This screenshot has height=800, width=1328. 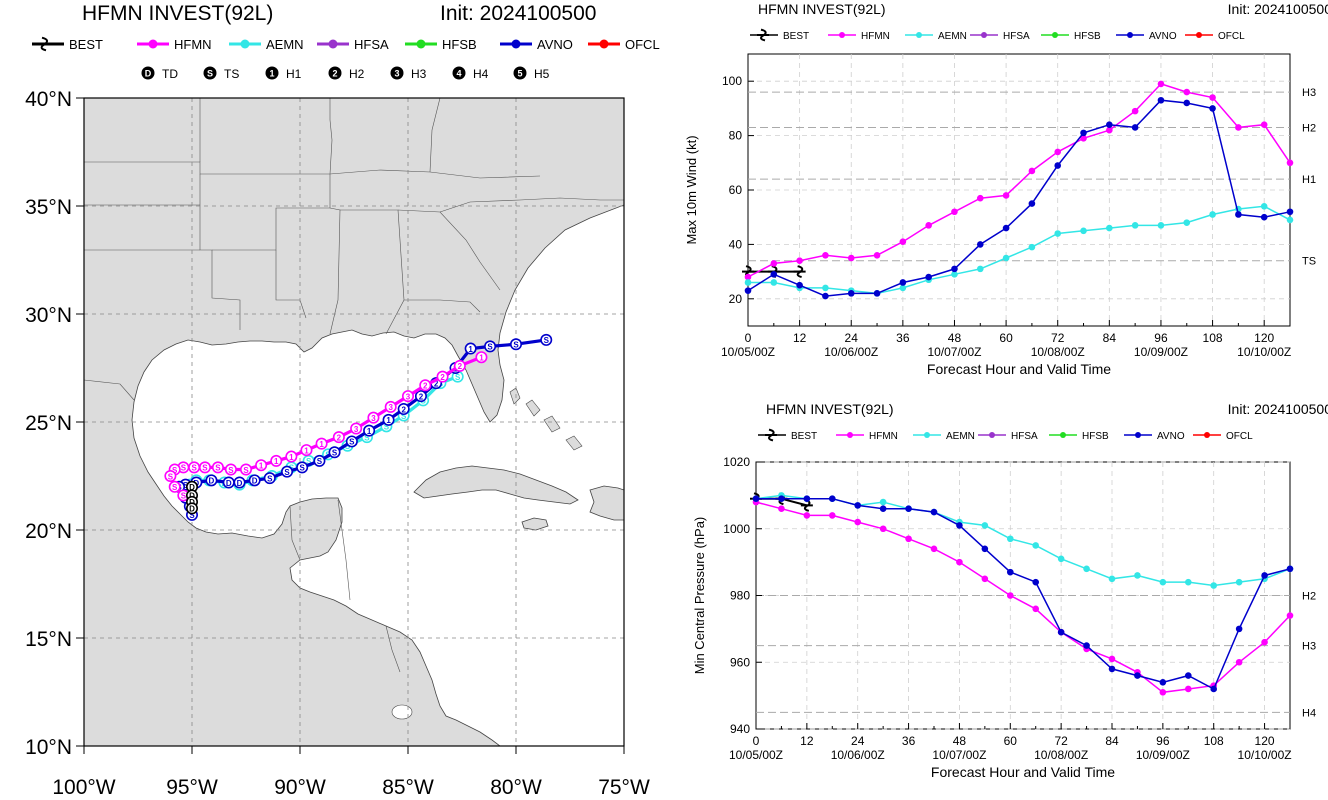 I want to click on intensity-symbol-letter: 3, so click(x=396, y=74).